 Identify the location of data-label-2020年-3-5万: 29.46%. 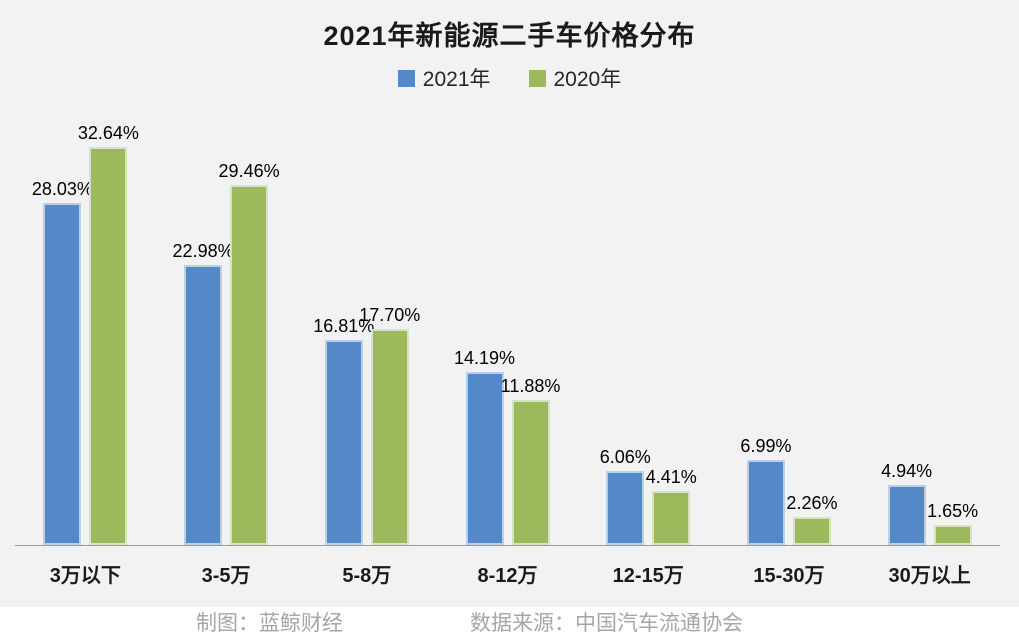
(249, 171).